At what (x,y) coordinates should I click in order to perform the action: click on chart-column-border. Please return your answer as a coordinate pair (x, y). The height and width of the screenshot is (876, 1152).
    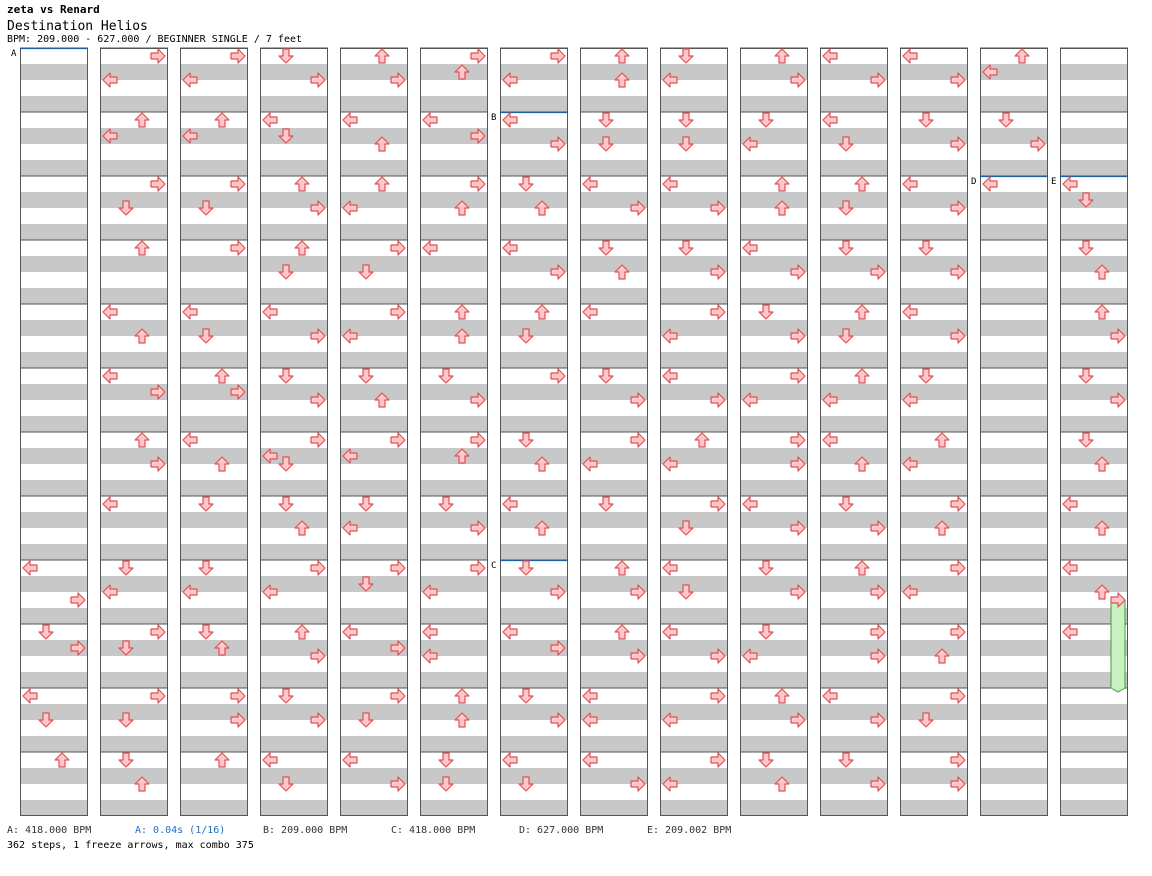
    Looking at the image, I should click on (1014, 432).